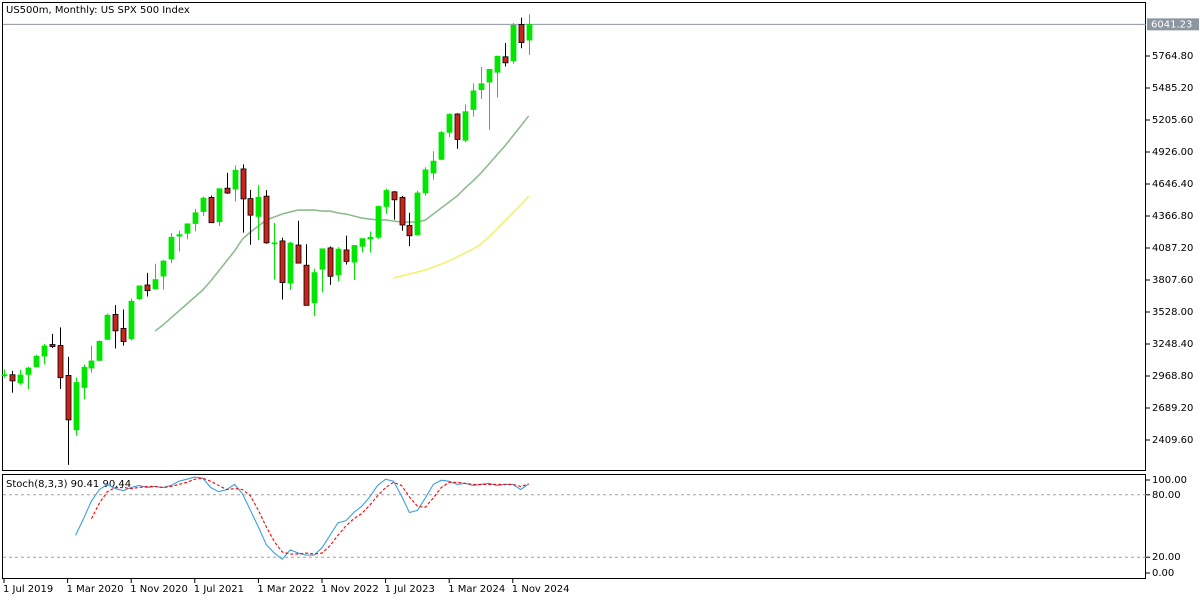 This screenshot has width=1200, height=600. What do you see at coordinates (476, 589) in the screenshot?
I see `x-tick-label: 1 Mar 2024` at bounding box center [476, 589].